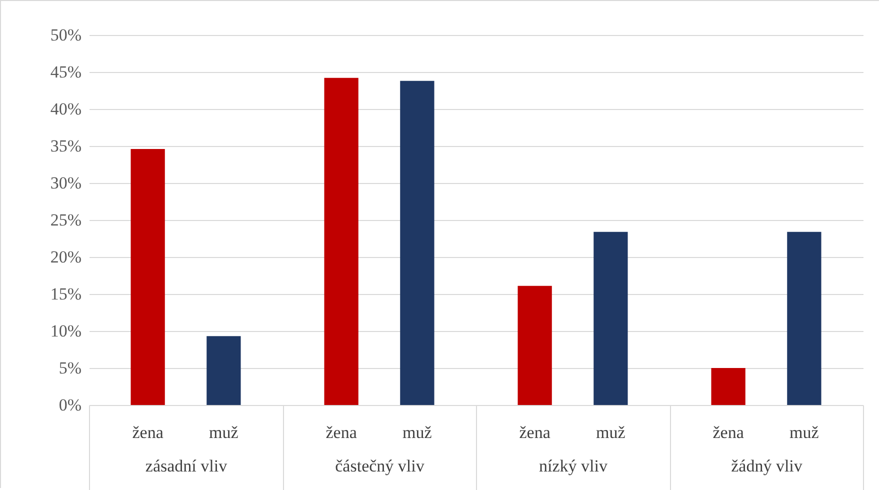 The height and width of the screenshot is (490, 881). I want to click on x-tick-label: zásadní vliv, so click(186, 466).